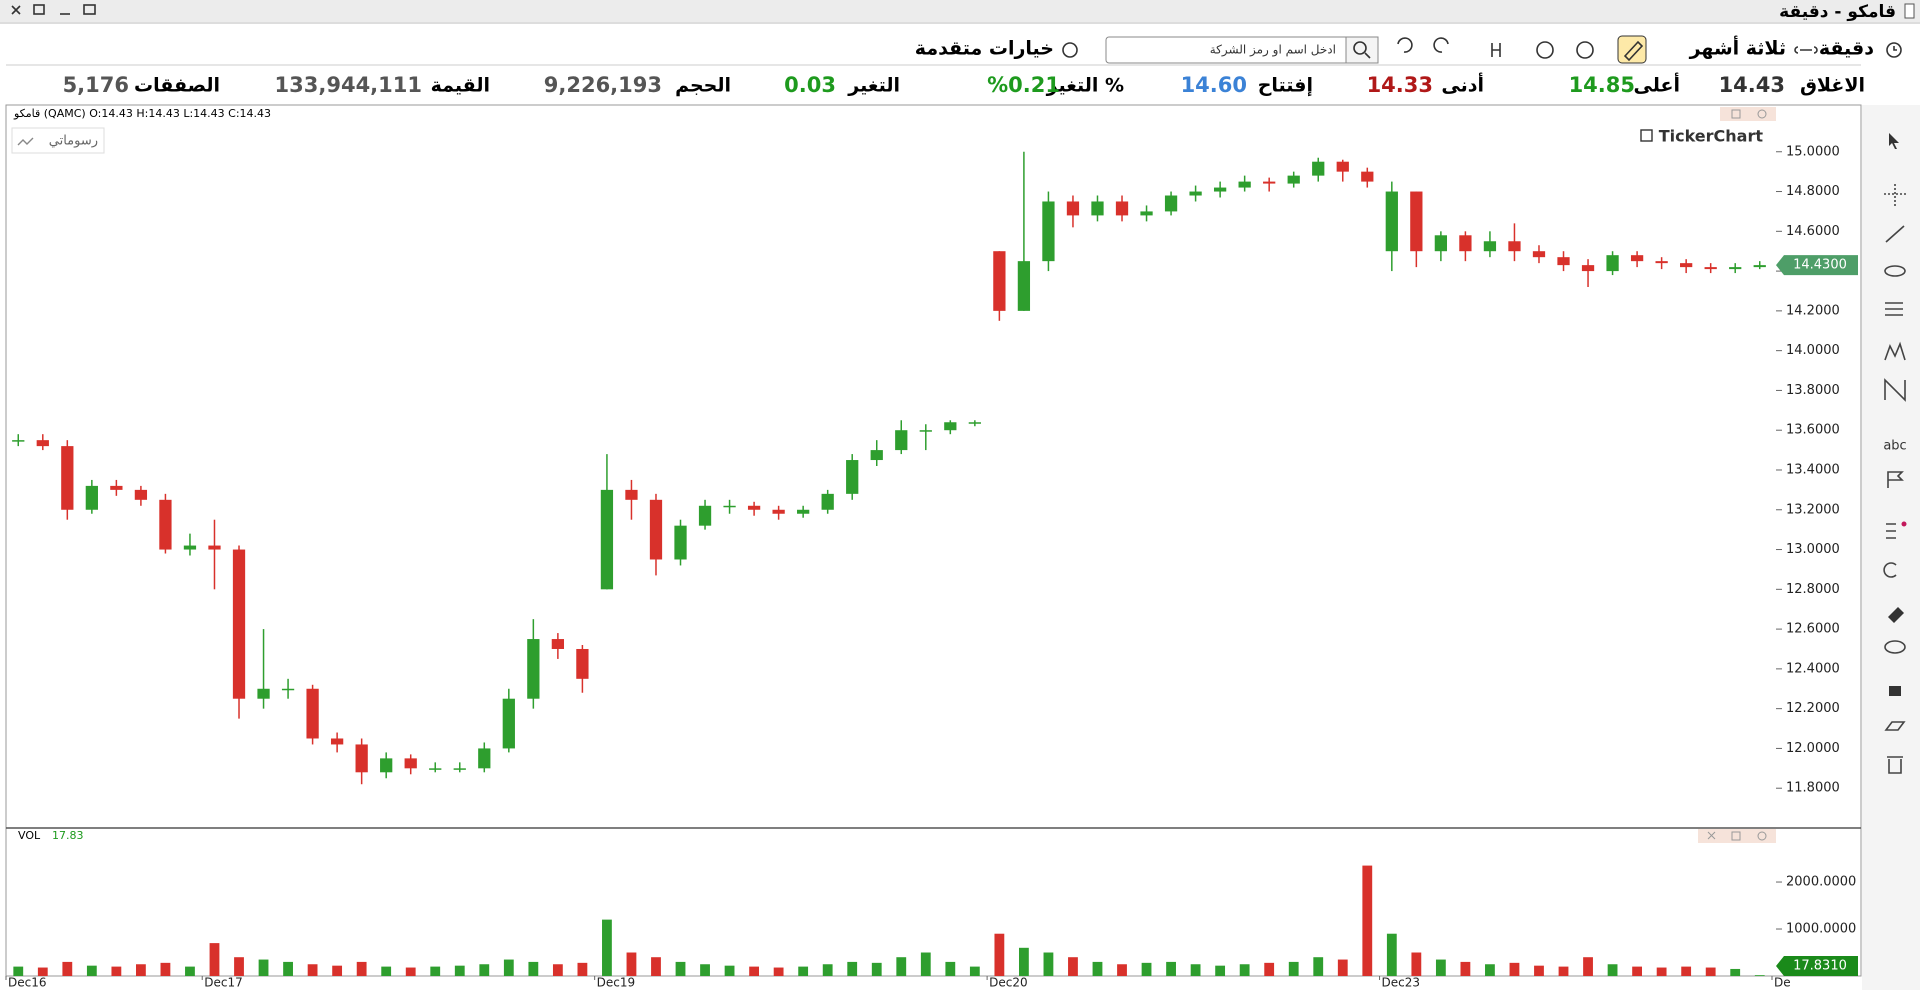 This screenshot has height=990, width=1920. Describe the element at coordinates (1441, 45) in the screenshot. I see `redo-icon` at that location.